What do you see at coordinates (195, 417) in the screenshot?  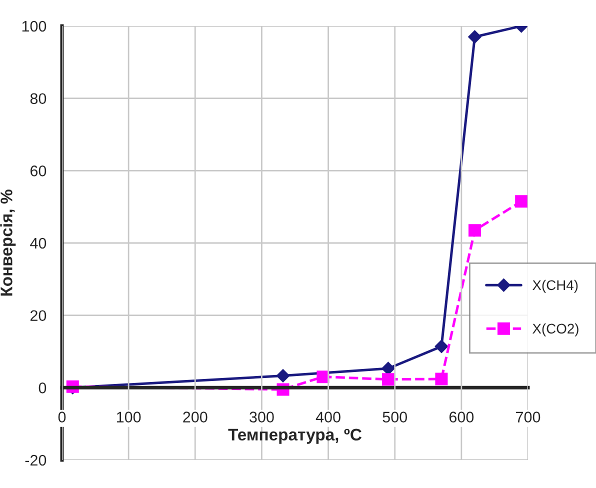 I see `x-tick-label: 200` at bounding box center [195, 417].